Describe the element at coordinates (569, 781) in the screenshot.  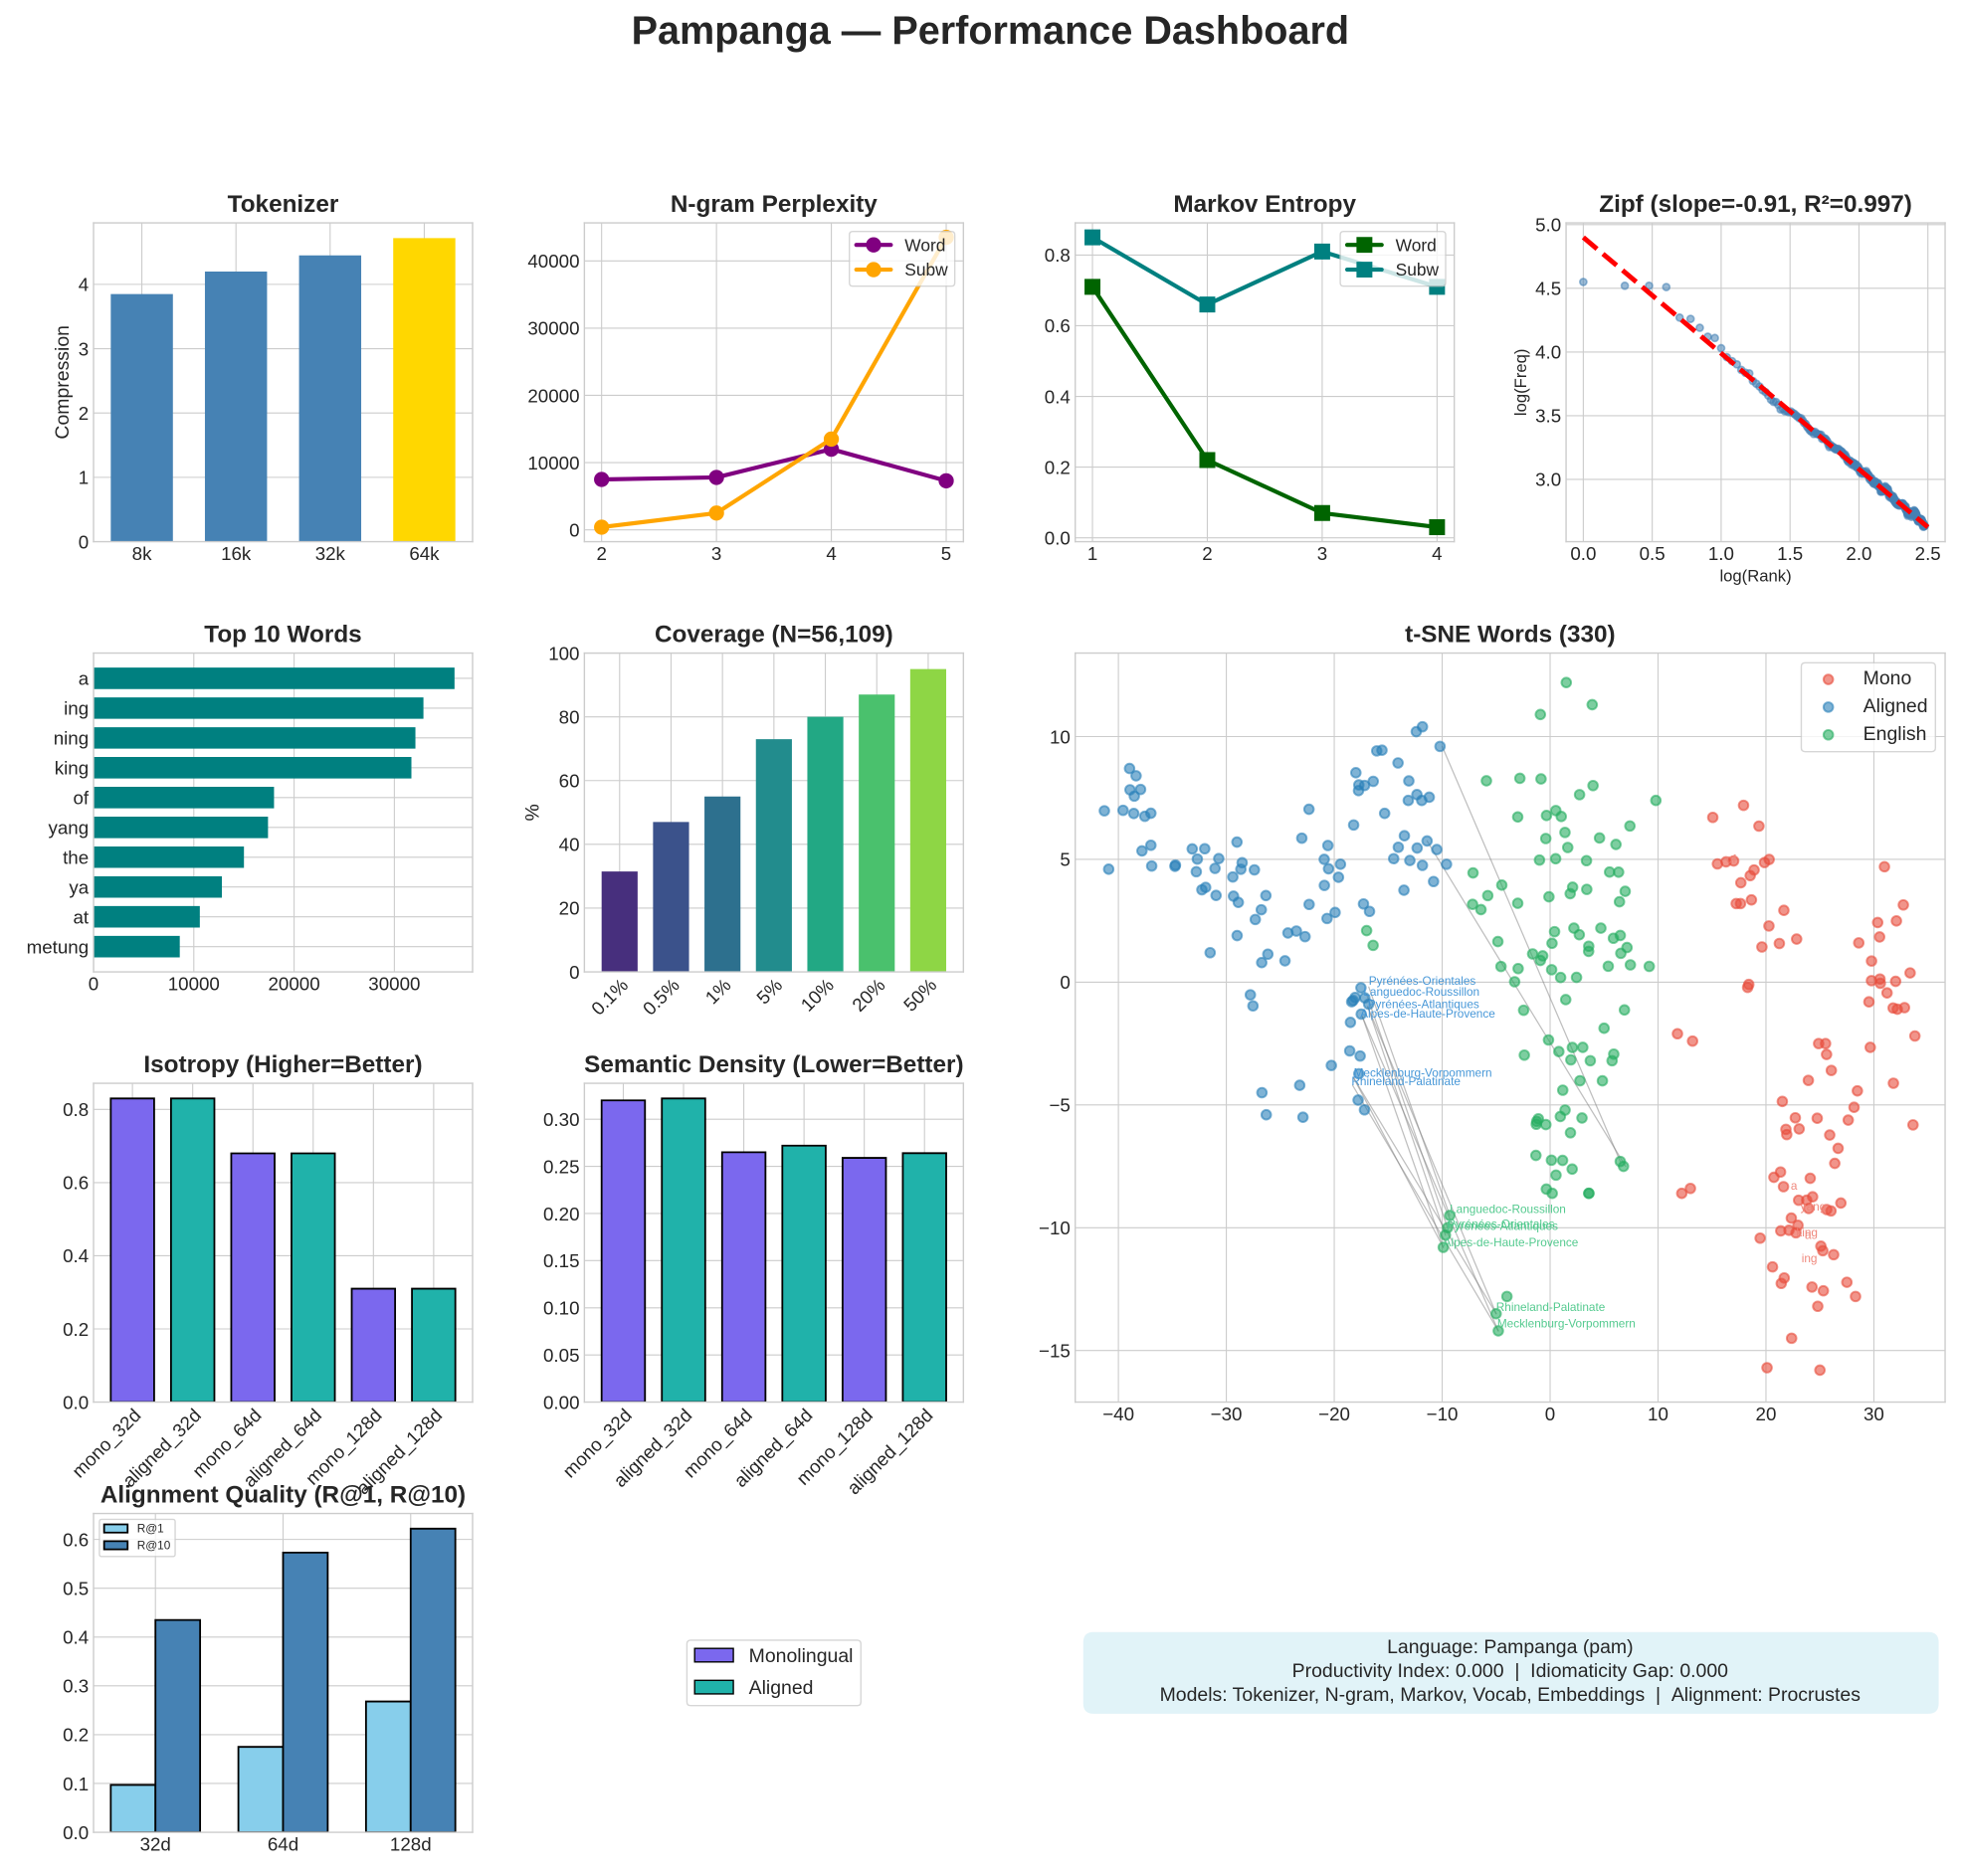
I see `svg-text: 60` at that location.